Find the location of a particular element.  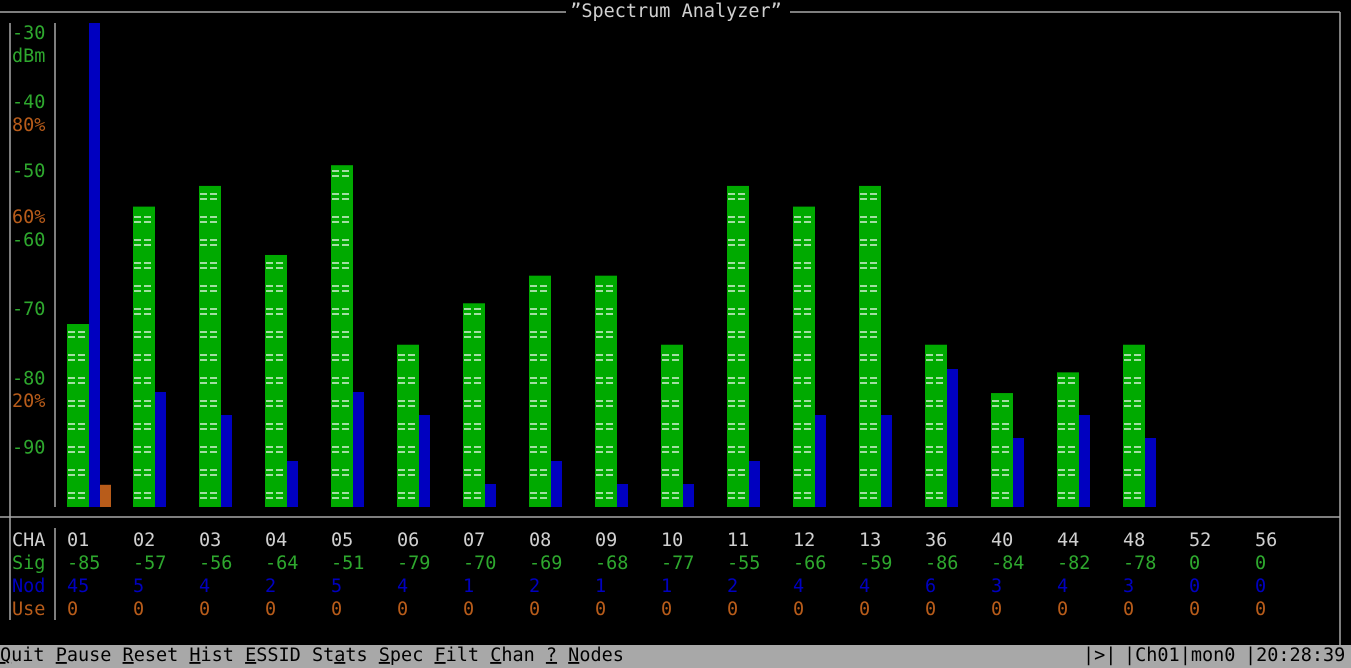

cell: -79 is located at coordinates (413, 563).